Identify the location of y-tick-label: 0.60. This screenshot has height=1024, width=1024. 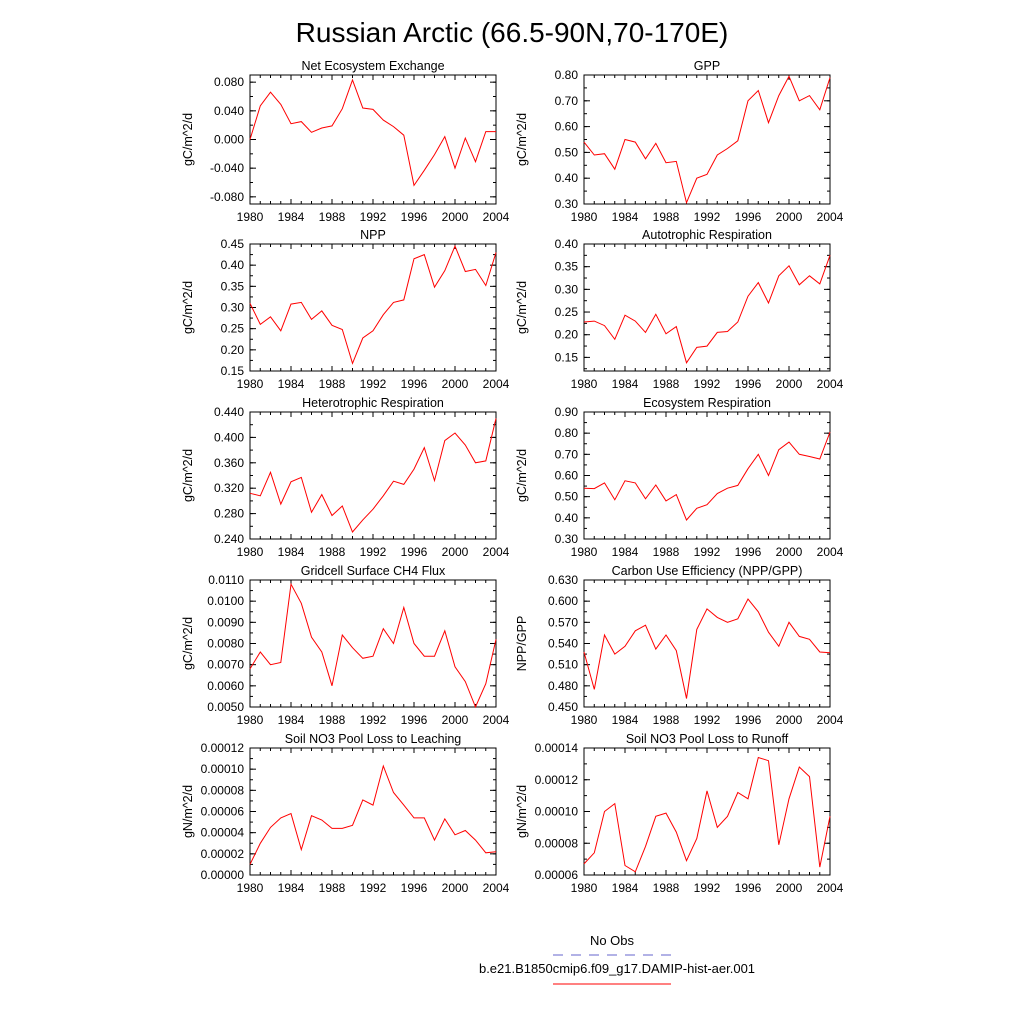
(567, 127).